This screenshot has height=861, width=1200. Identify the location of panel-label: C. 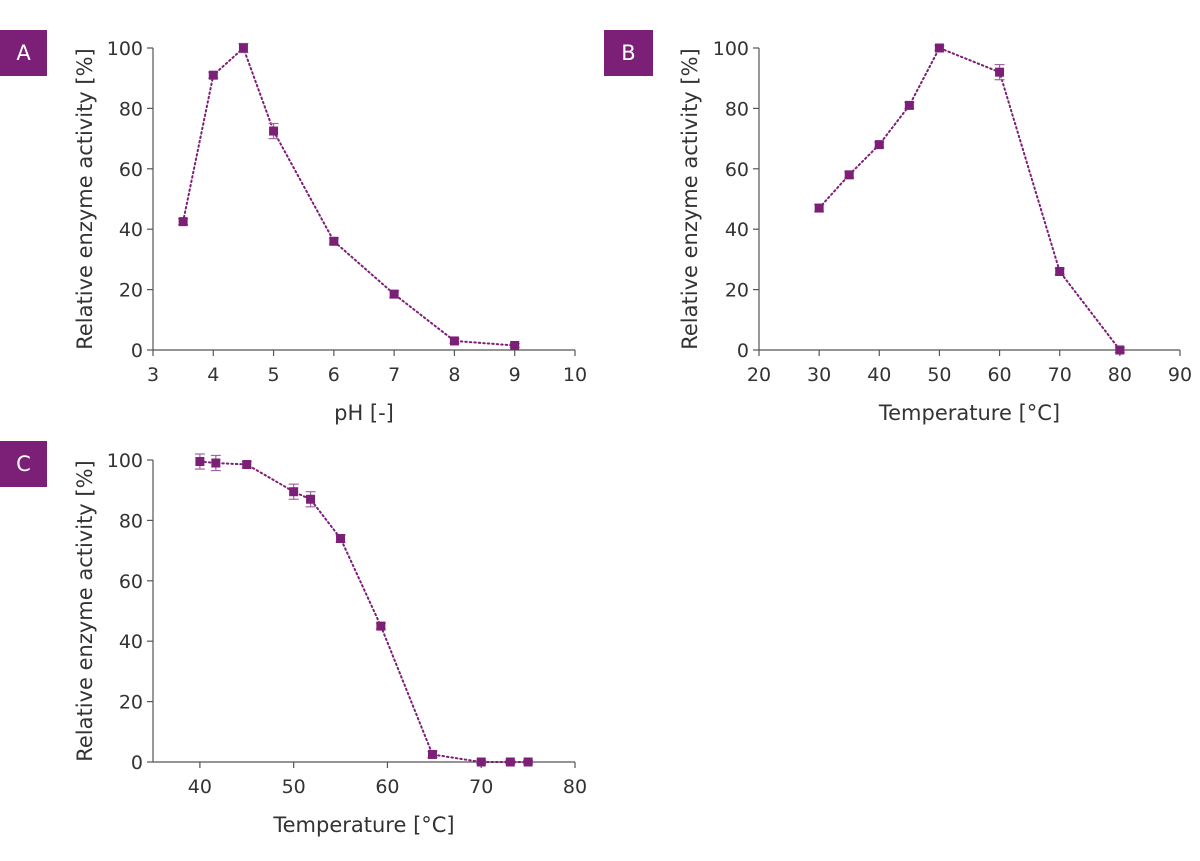
(23, 464).